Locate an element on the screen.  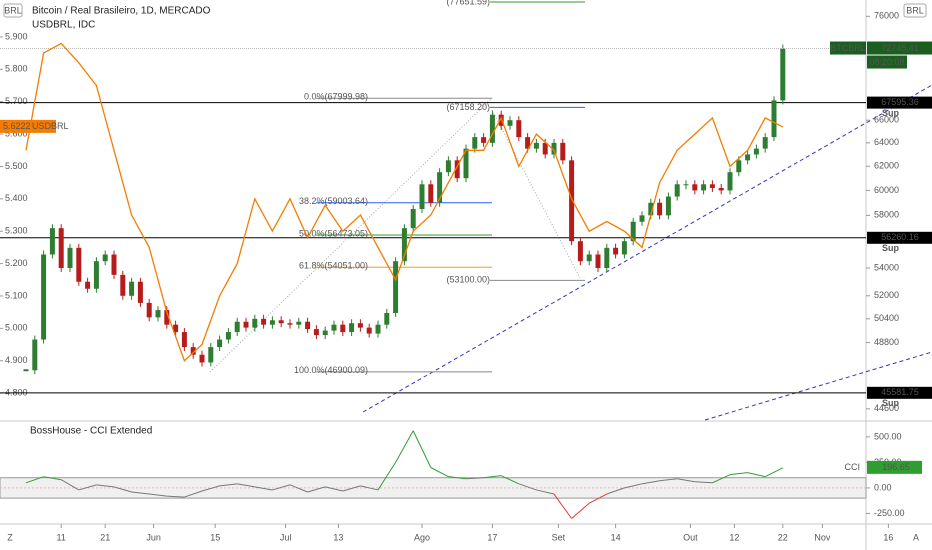
symbol-badge is located at coordinates (848, 48).